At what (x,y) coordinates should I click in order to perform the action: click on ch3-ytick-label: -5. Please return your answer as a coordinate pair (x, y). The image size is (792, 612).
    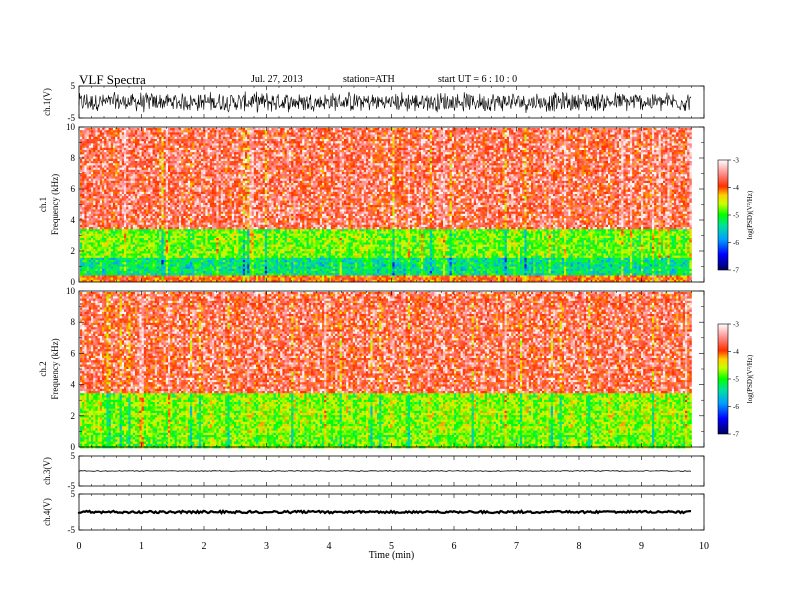
    Looking at the image, I should click on (72, 486).